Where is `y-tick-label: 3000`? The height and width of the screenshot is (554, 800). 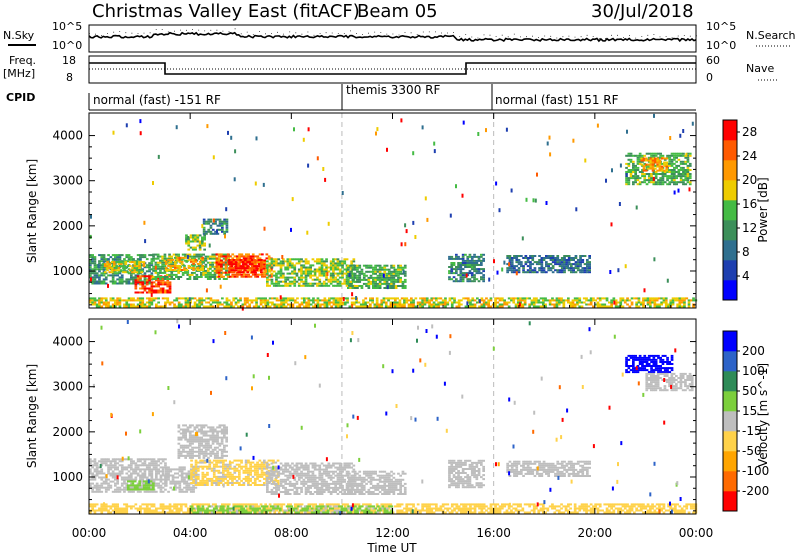 y-tick-label: 3000 is located at coordinates (67, 181).